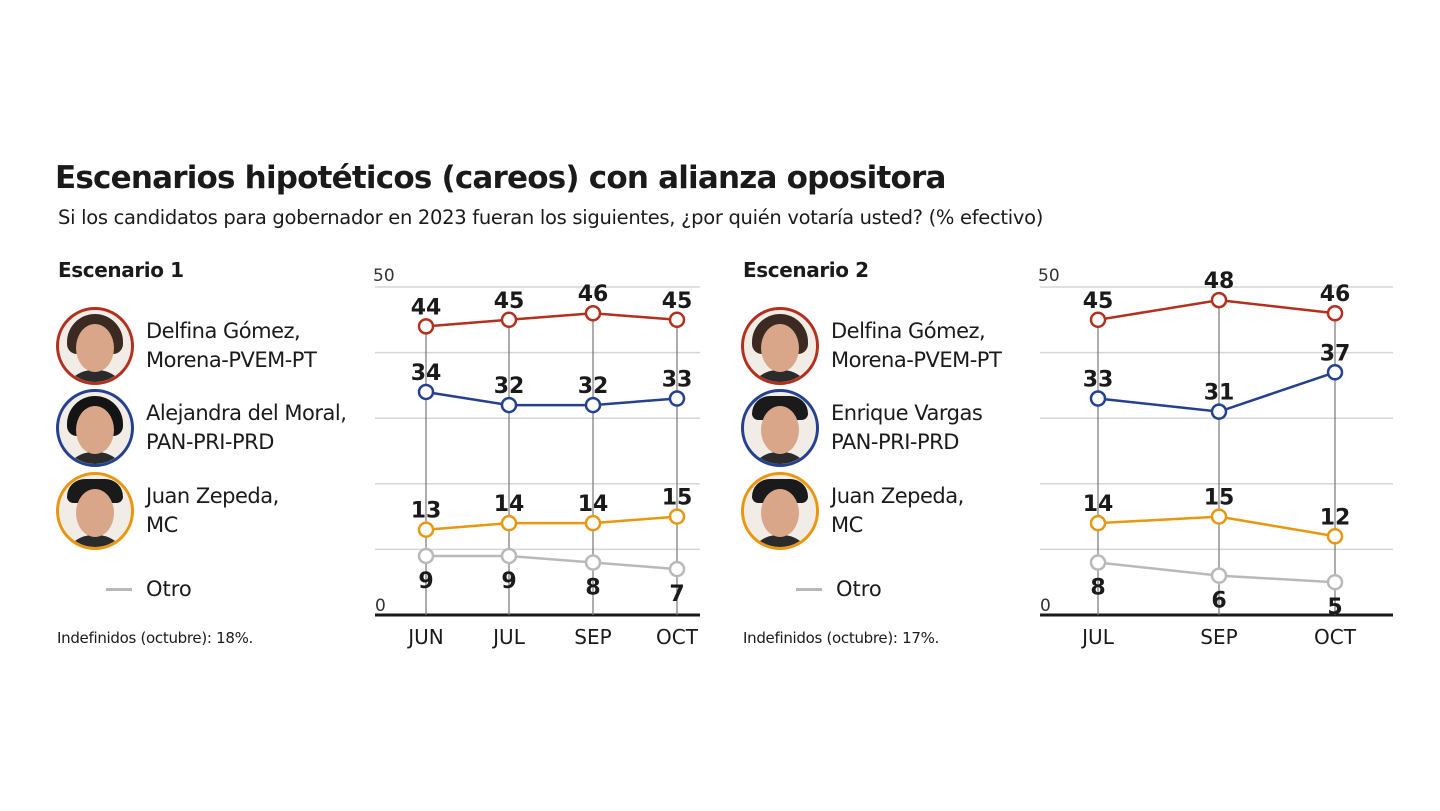  What do you see at coordinates (121, 270) in the screenshot?
I see `scenario-1-title: Escenario 1` at bounding box center [121, 270].